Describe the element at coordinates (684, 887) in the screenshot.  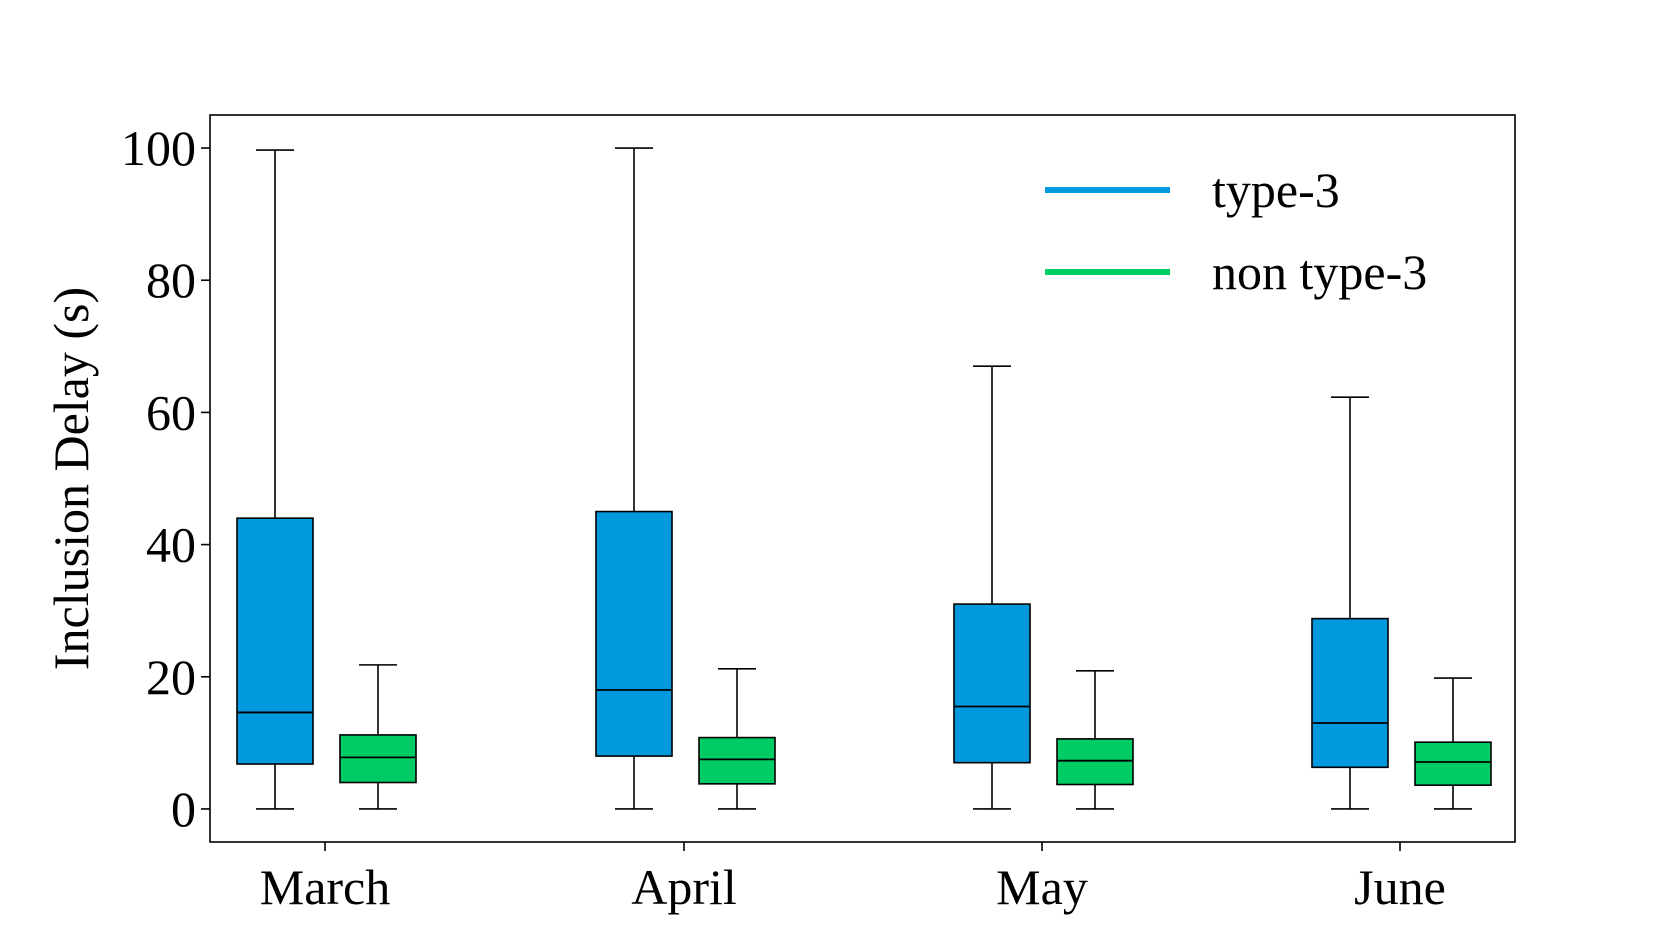
I see `x-tick-label: April` at that location.